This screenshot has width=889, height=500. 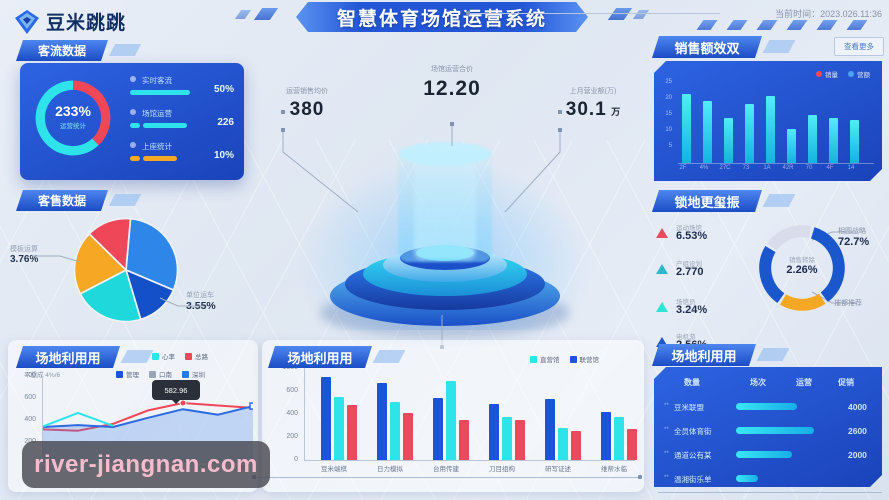 What do you see at coordinates (62, 50) in the screenshot?
I see `panel-title-visitor: 客流数据` at bounding box center [62, 50].